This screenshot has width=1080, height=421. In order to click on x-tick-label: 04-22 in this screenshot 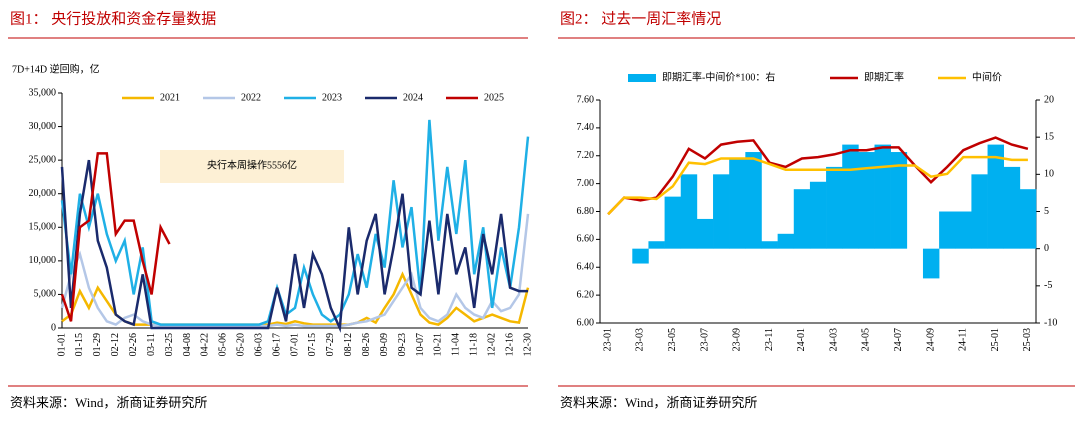, I will do `click(205, 344)`.